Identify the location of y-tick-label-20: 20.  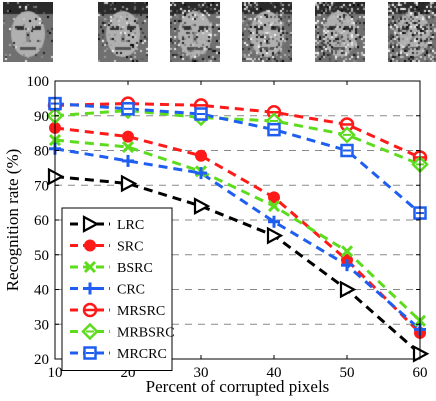
(41, 360).